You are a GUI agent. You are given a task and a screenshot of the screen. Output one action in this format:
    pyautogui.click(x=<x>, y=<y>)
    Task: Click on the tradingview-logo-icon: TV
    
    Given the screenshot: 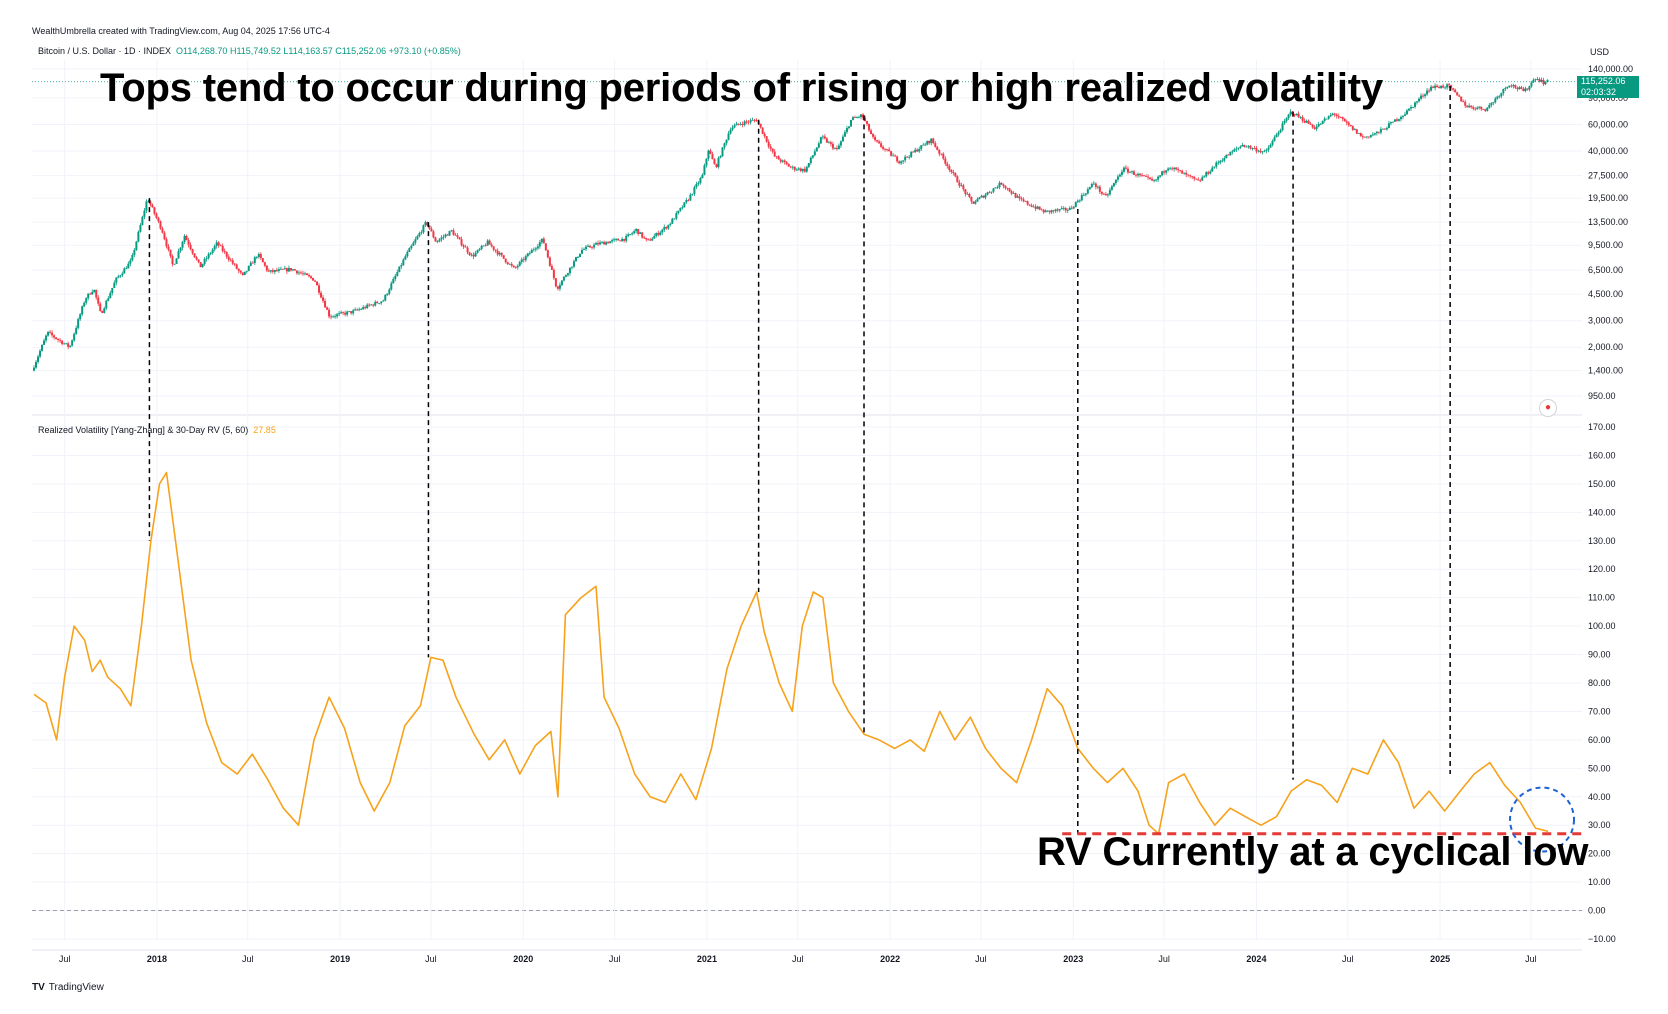 What is the action you would take?
    pyautogui.click(x=38, y=987)
    